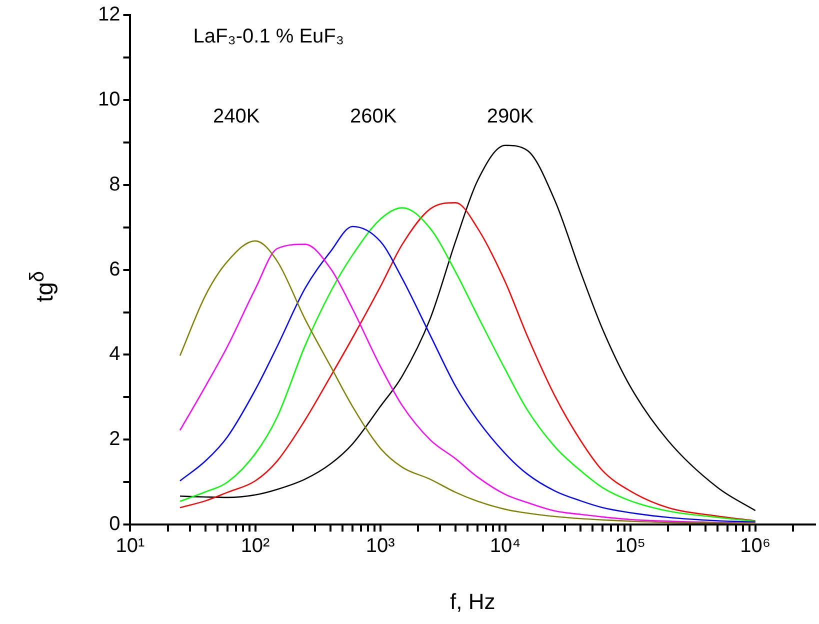  I want to click on y-tick-label: 8, so click(114, 184).